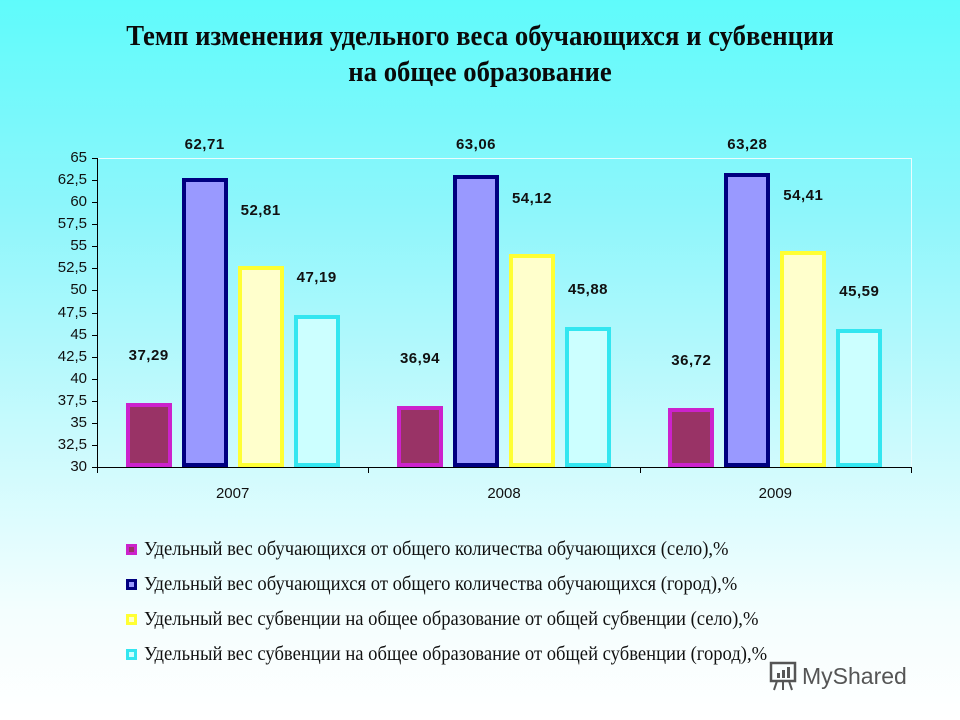 The width and height of the screenshot is (960, 720). I want to click on data-label: 45,59, so click(859, 292).